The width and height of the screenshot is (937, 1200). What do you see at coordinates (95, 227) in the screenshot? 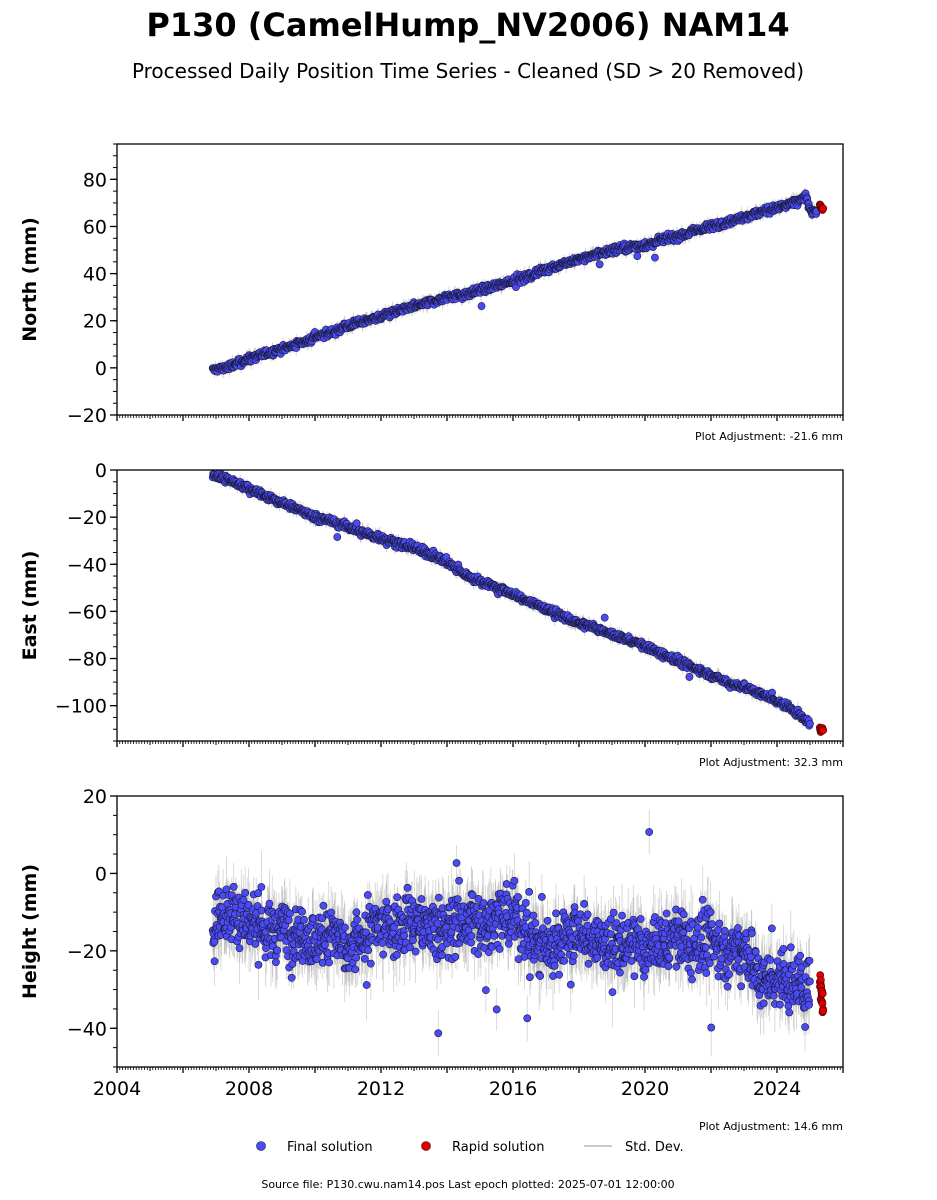
I see `y-tick-label: 60` at bounding box center [95, 227].